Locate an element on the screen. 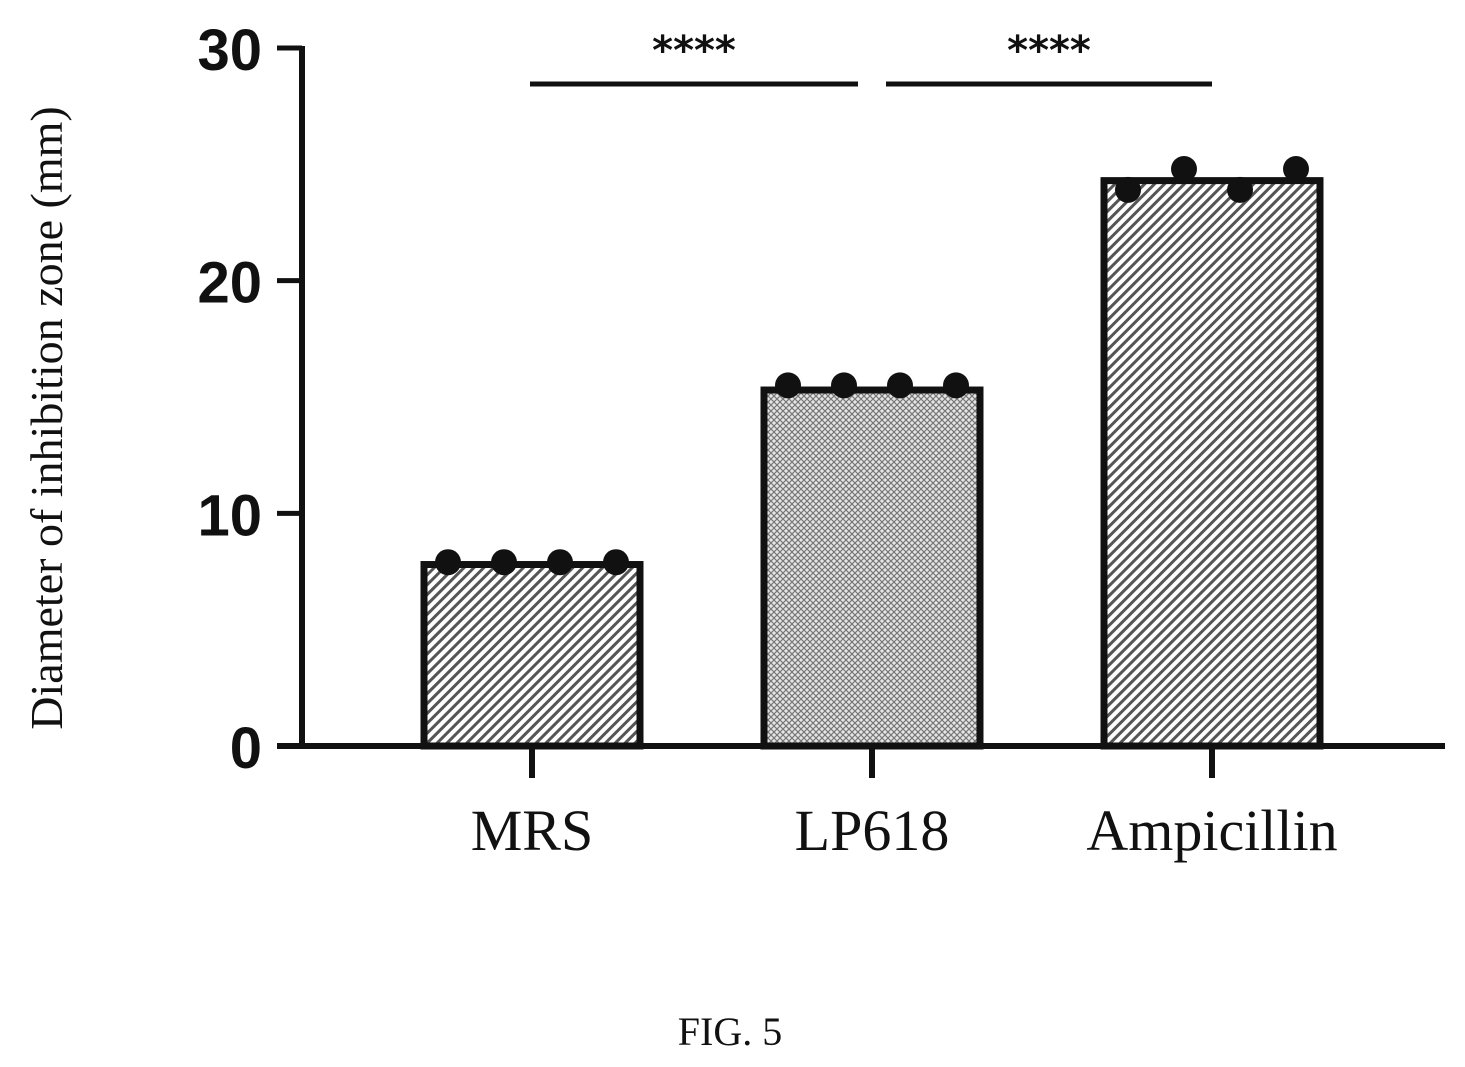  y-tick-label: 0 is located at coordinates (246, 748).